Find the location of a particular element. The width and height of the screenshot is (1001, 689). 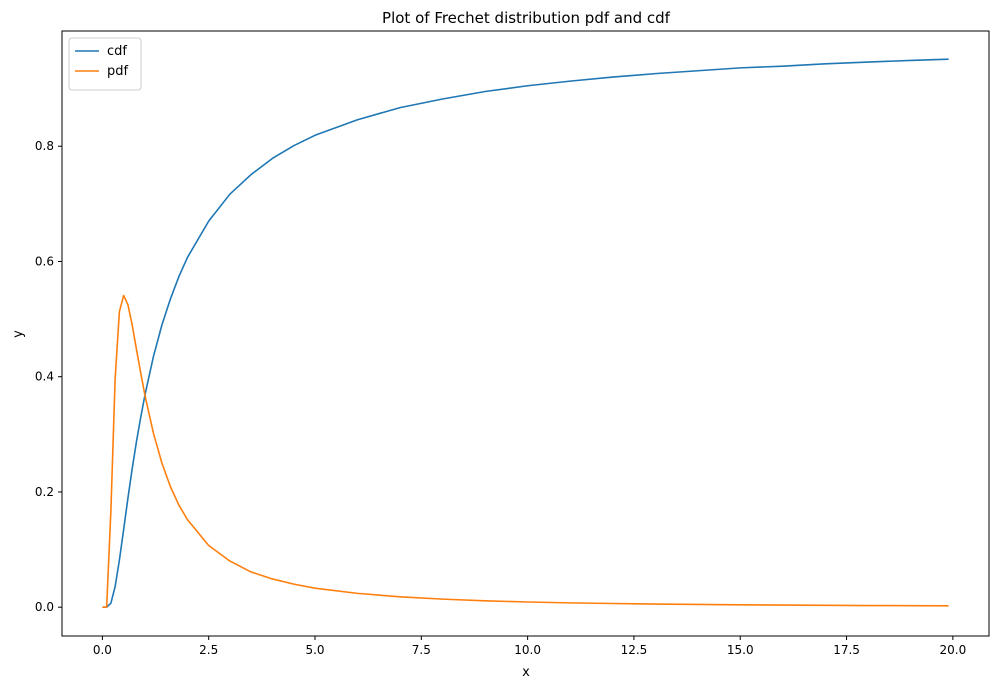

x-tick-label: 7.5 is located at coordinates (421, 650).